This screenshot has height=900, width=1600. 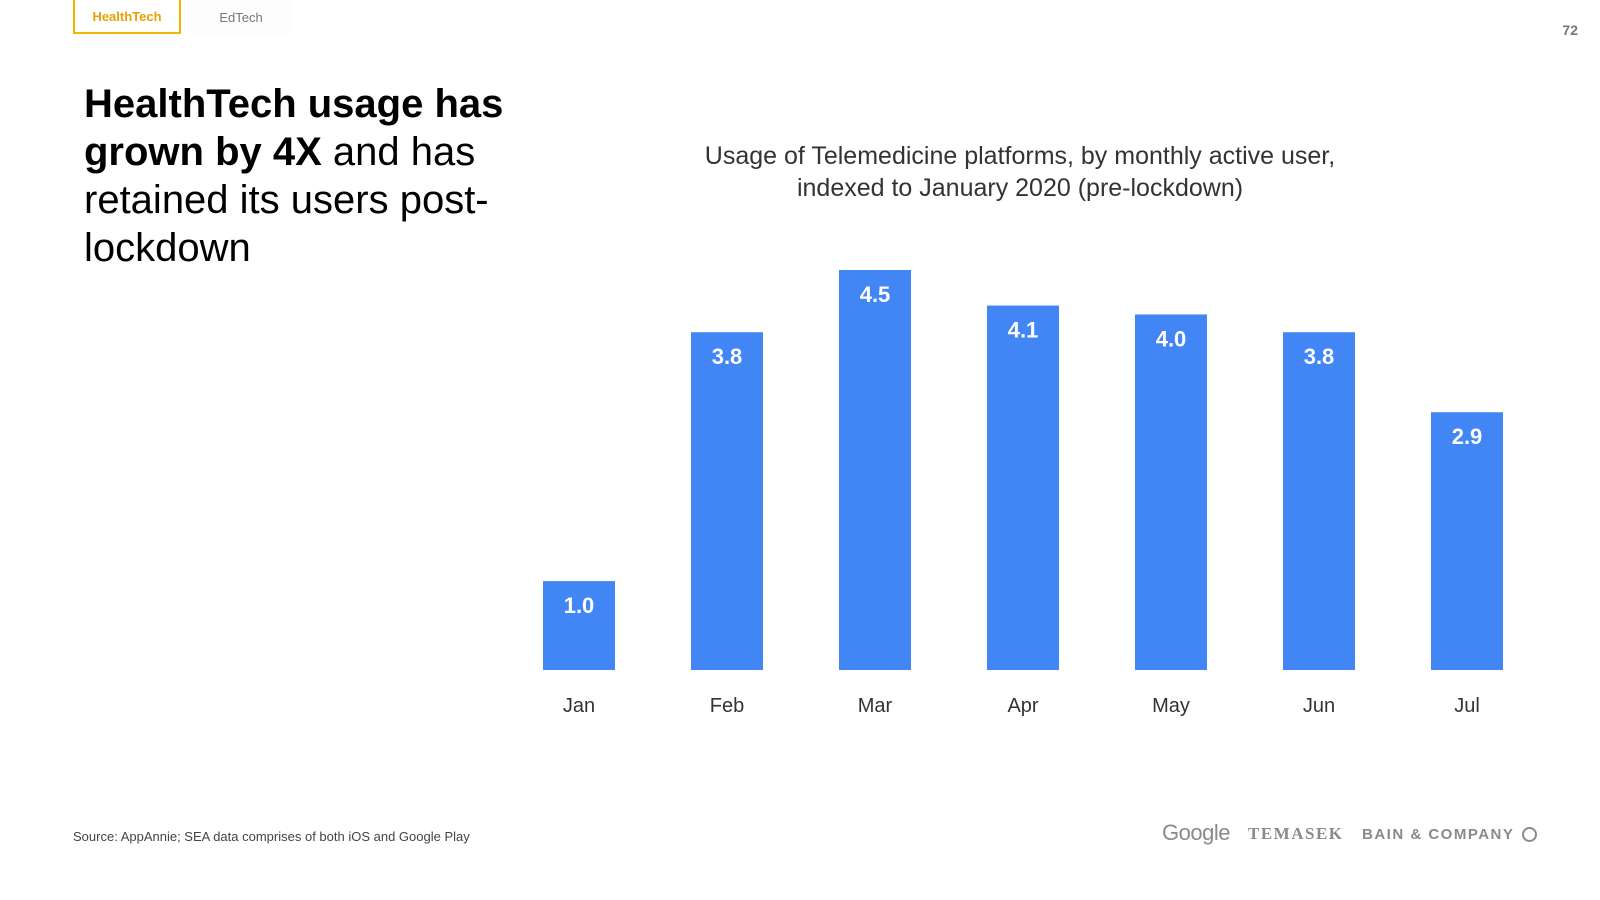 I want to click on x-tick-label-feb: Feb, so click(x=727, y=706).